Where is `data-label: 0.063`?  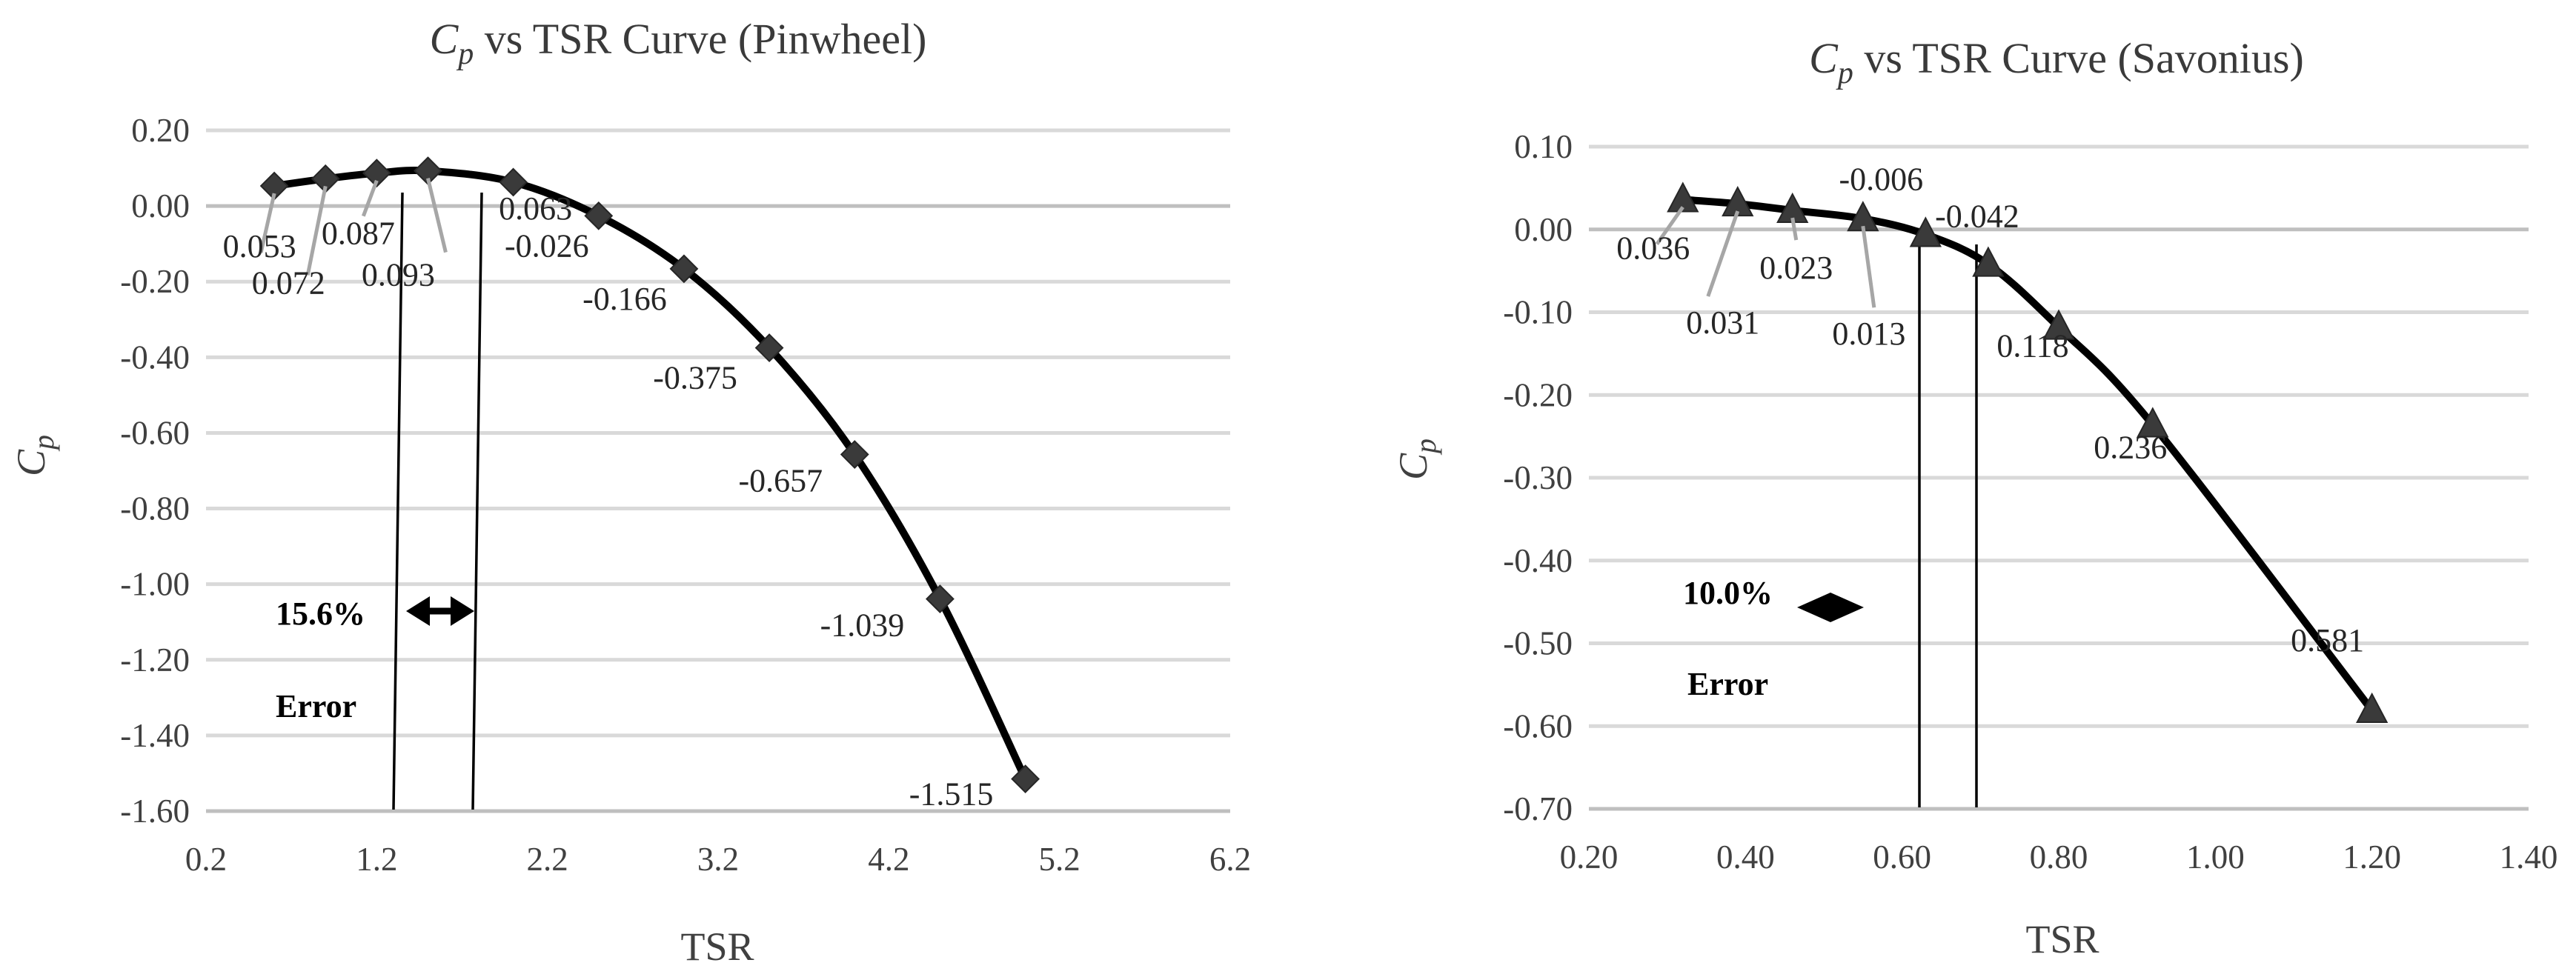 data-label: 0.063 is located at coordinates (535, 209).